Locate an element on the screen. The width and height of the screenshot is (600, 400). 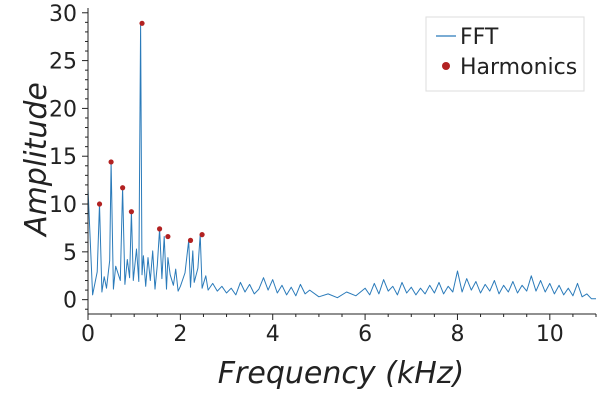
legend-box is located at coordinates (505, 54).